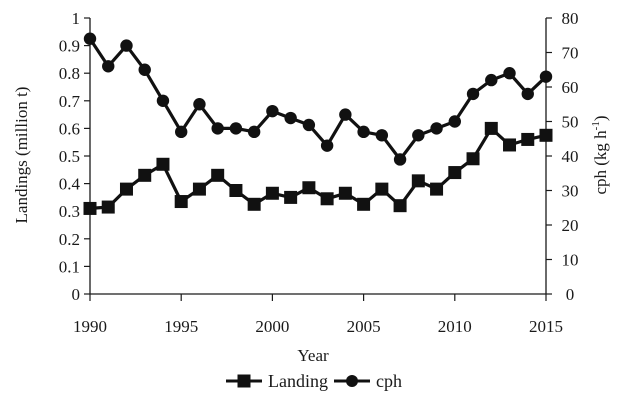  I want to click on y-right-axis-title-close: ), so click(600, 118).